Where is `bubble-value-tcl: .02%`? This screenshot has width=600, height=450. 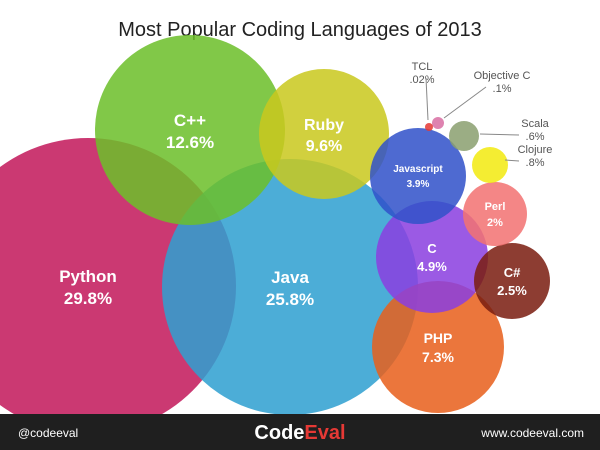
bubble-value-tcl: .02% is located at coordinates (421, 80).